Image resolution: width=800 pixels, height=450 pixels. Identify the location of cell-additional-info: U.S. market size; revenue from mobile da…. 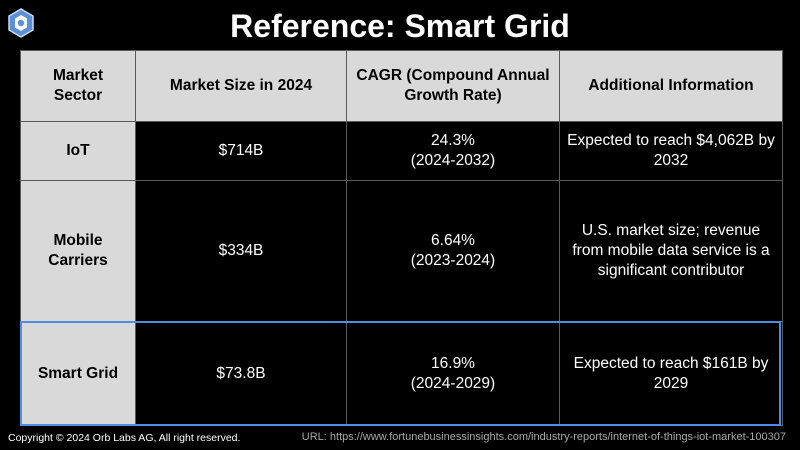
(671, 251).